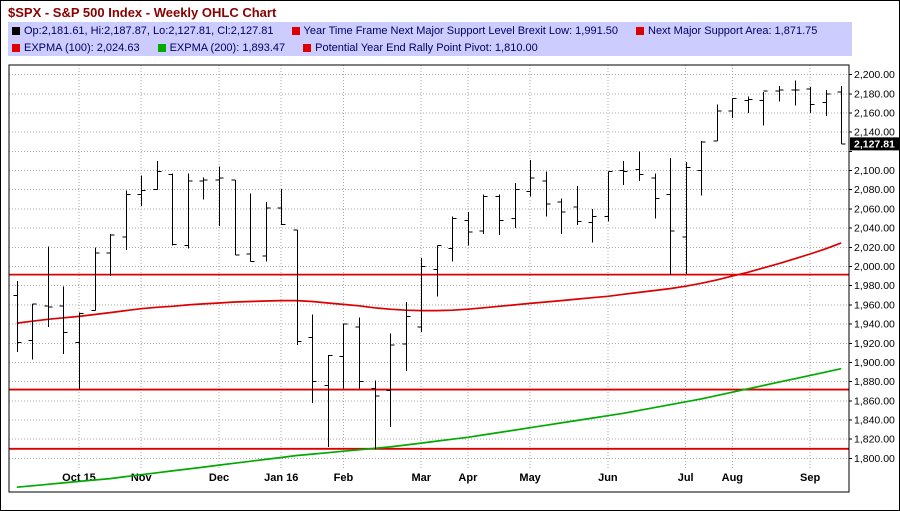 This screenshot has width=900, height=511. What do you see at coordinates (76, 48) in the screenshot?
I see `legend-item-expma-100: EXPMA (100): 2,024.63` at bounding box center [76, 48].